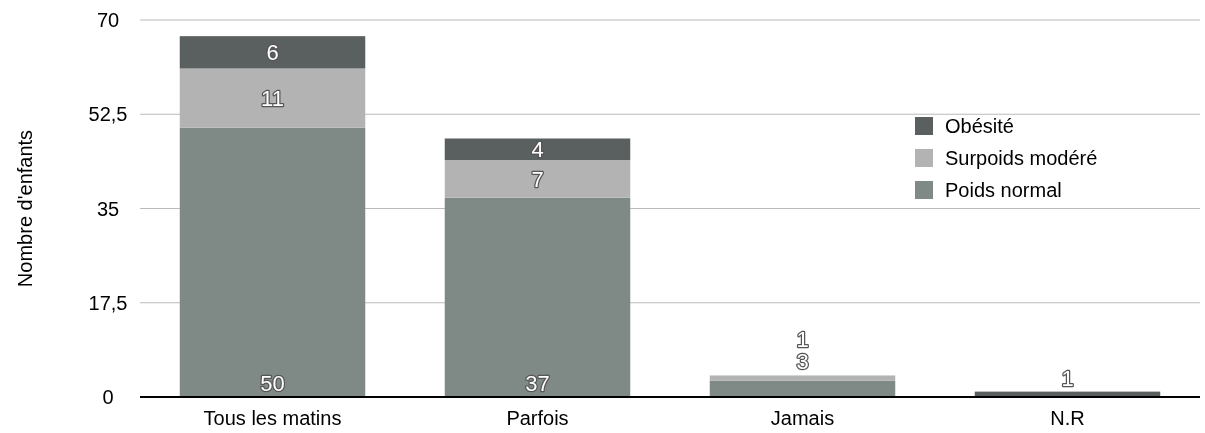 The image size is (1205, 433). I want to click on data-label: 37, so click(537, 383).